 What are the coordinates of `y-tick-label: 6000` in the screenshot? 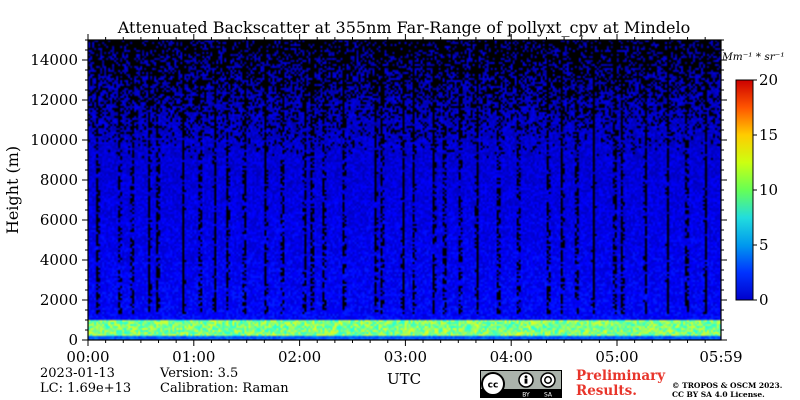 It's located at (59, 220).